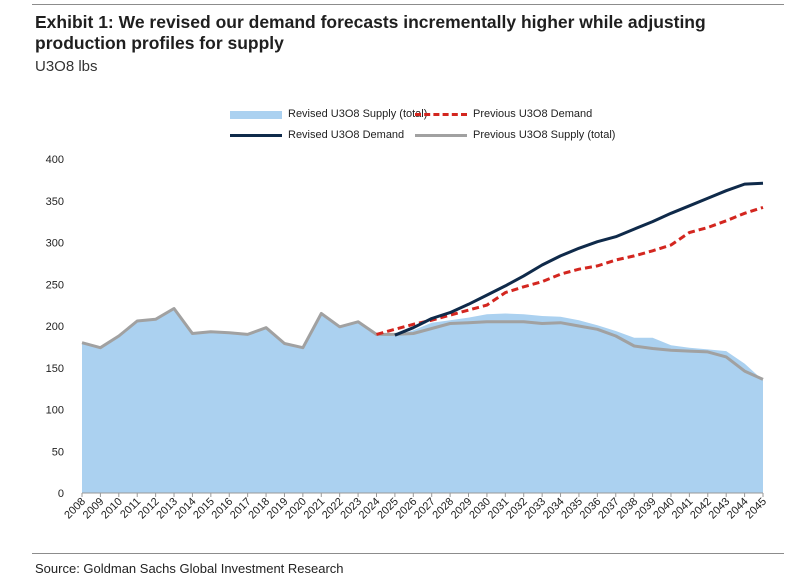  What do you see at coordinates (55, 202) in the screenshot?
I see `y-tick-label: 350` at bounding box center [55, 202].